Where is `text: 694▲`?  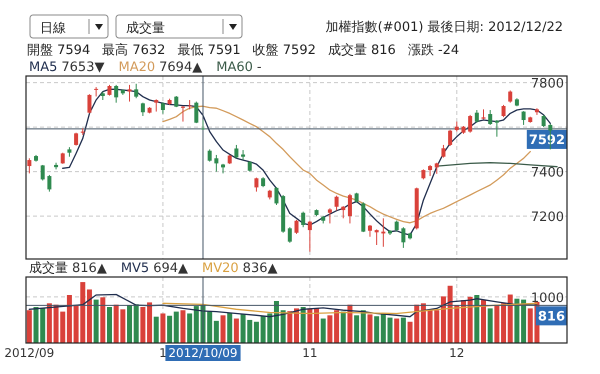
text: 694▲ is located at coordinates (170, 268).